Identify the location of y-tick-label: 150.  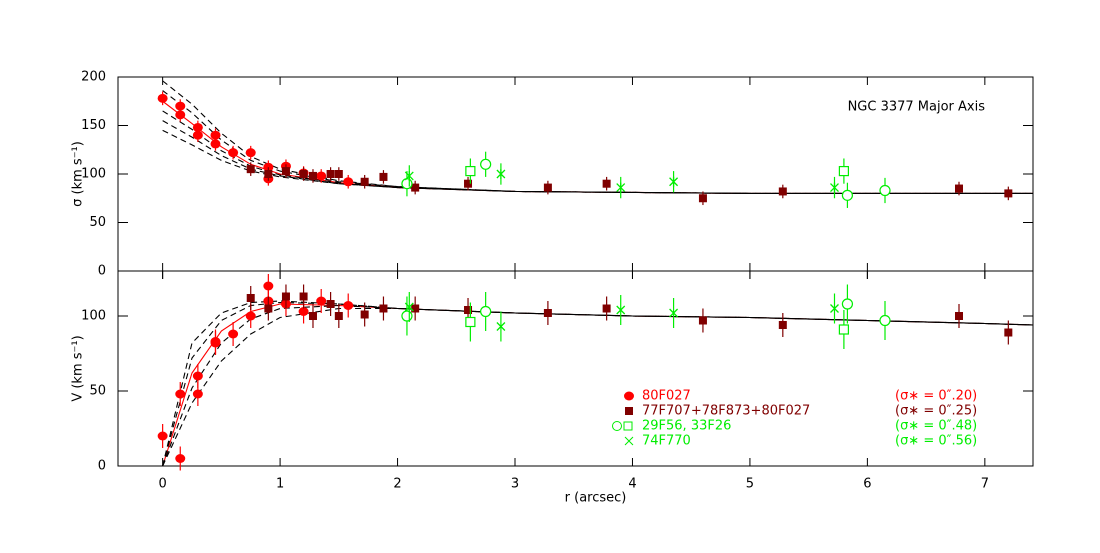
(93, 125).